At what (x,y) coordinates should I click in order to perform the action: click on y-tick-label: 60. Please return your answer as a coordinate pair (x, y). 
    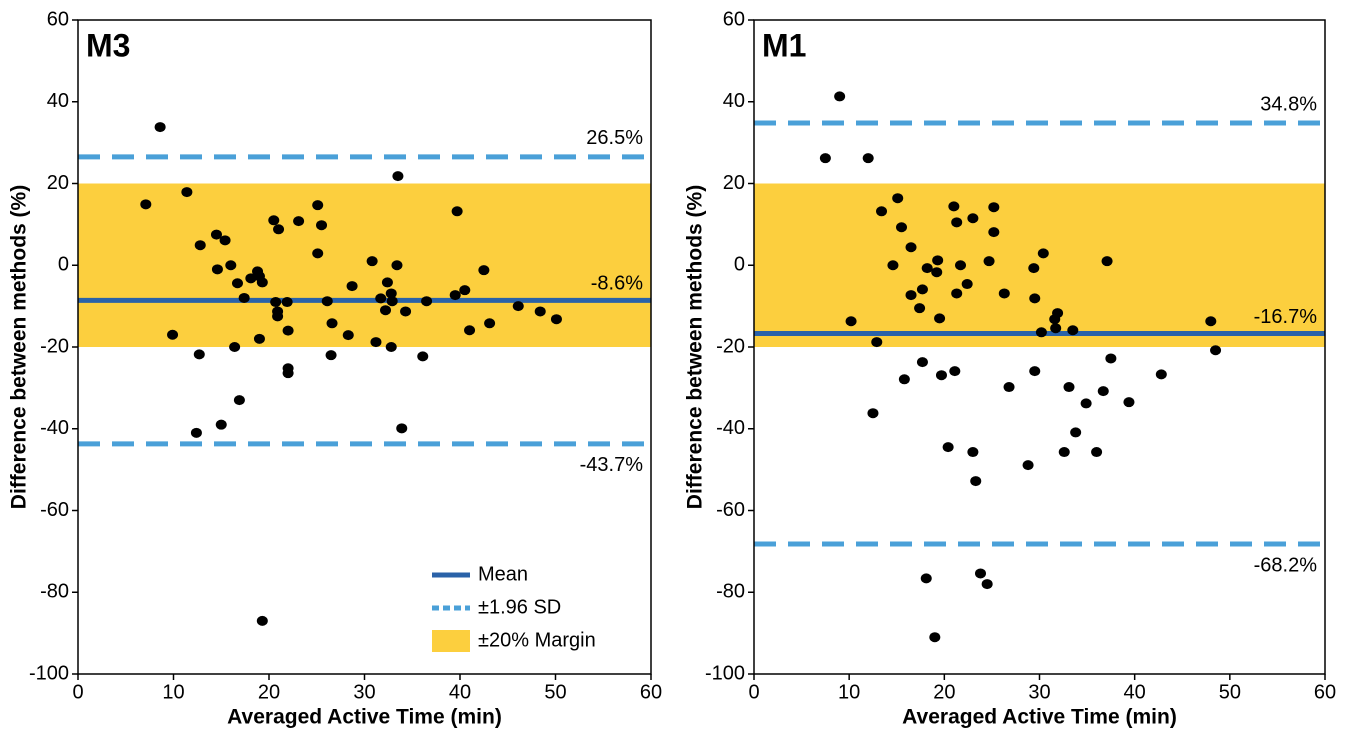
    Looking at the image, I should click on (58, 19).